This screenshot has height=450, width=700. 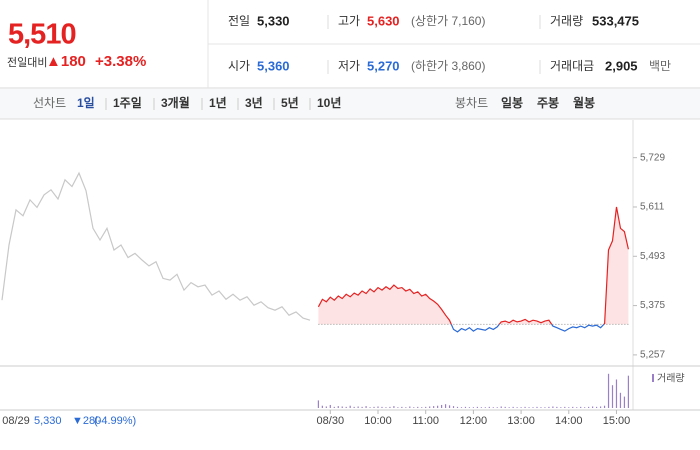 What do you see at coordinates (512, 103) in the screenshot?
I see `candle-button: 일봉` at bounding box center [512, 103].